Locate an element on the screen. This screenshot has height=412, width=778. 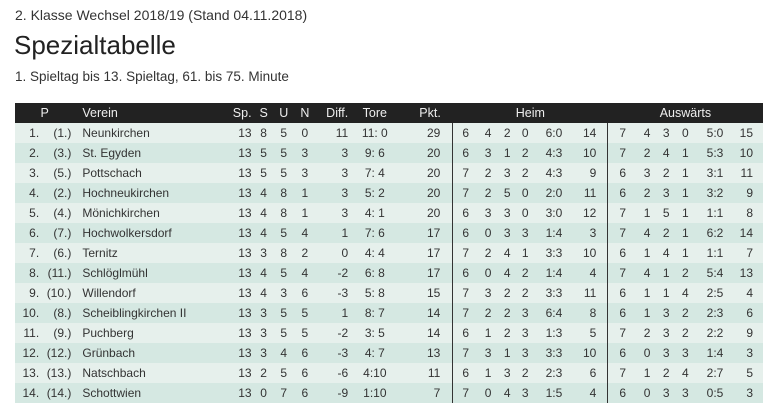
draws-cell: 3 is located at coordinates (283, 293).